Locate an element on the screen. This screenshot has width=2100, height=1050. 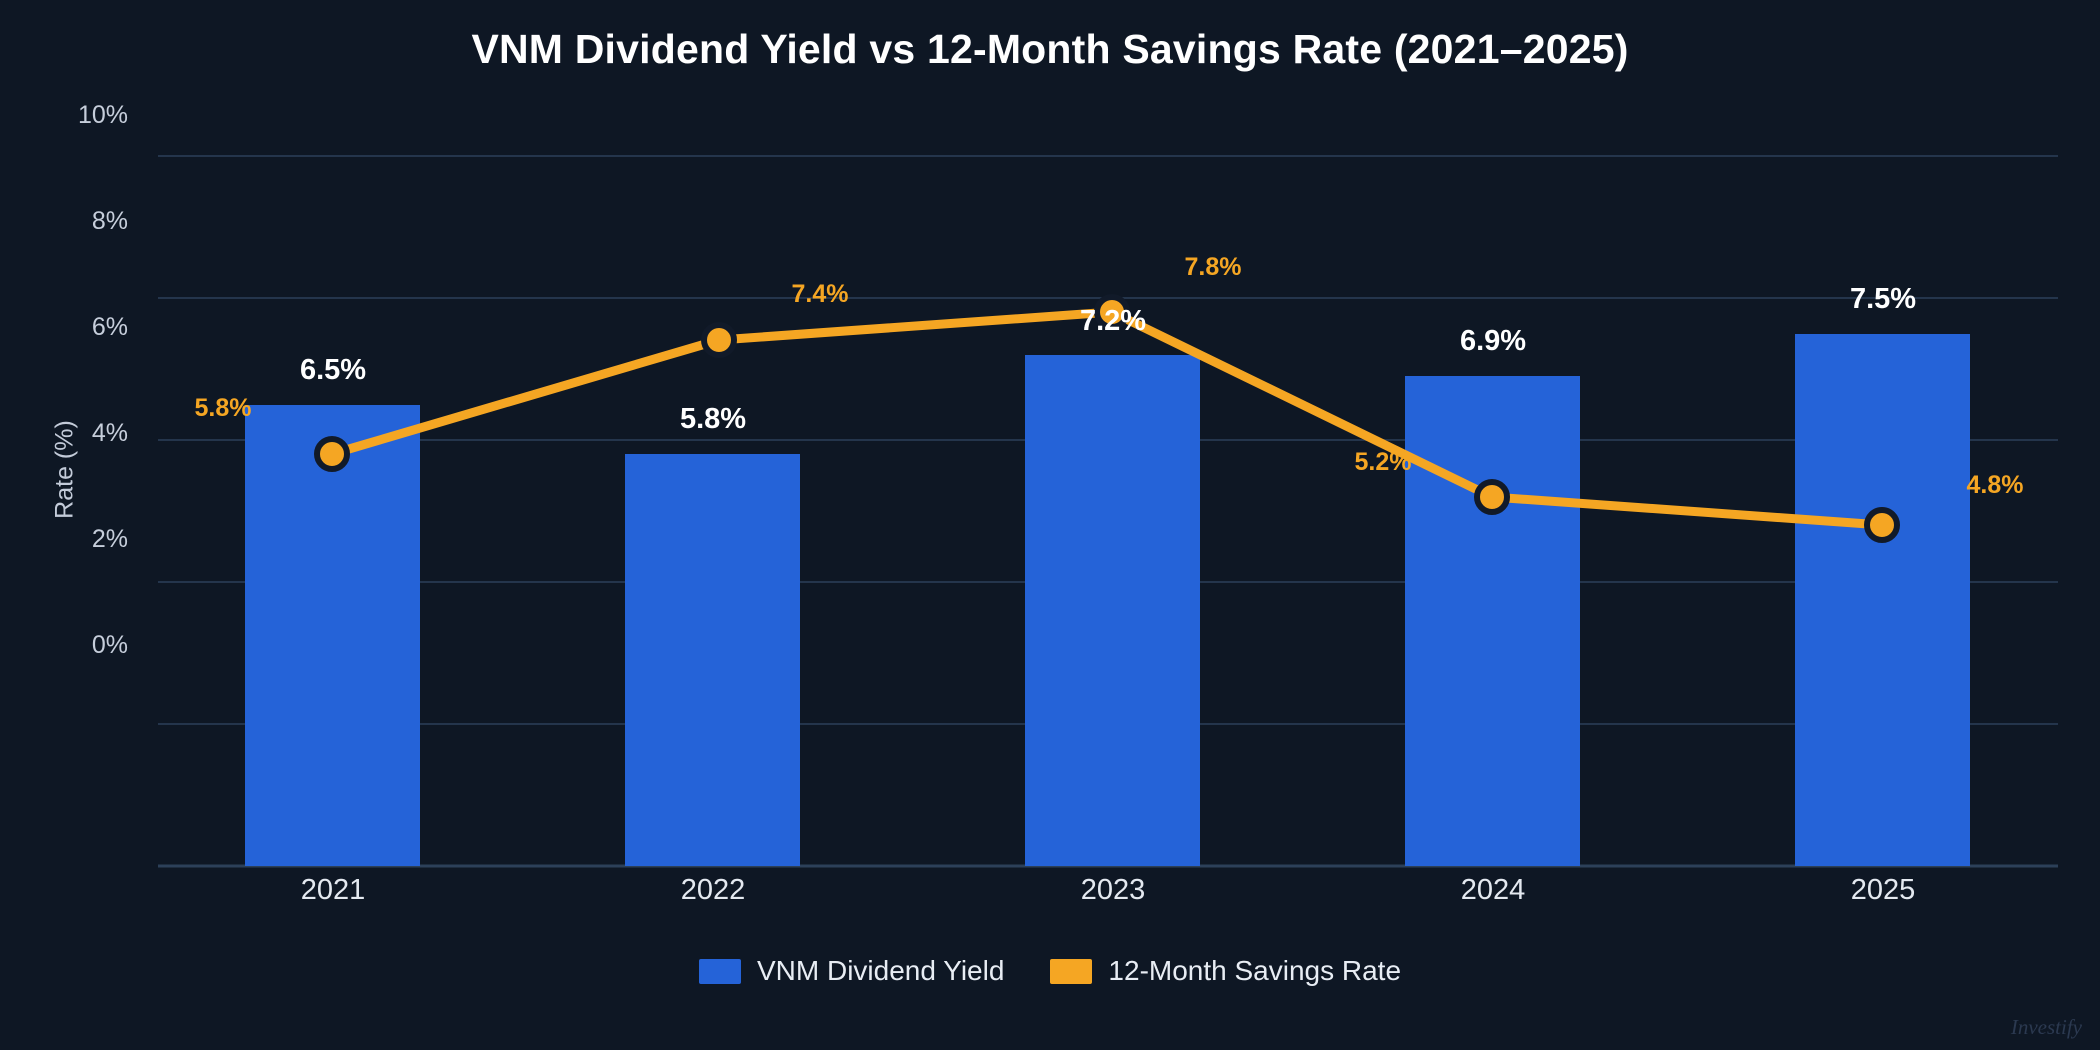
marker-2021 is located at coordinates (332, 454).